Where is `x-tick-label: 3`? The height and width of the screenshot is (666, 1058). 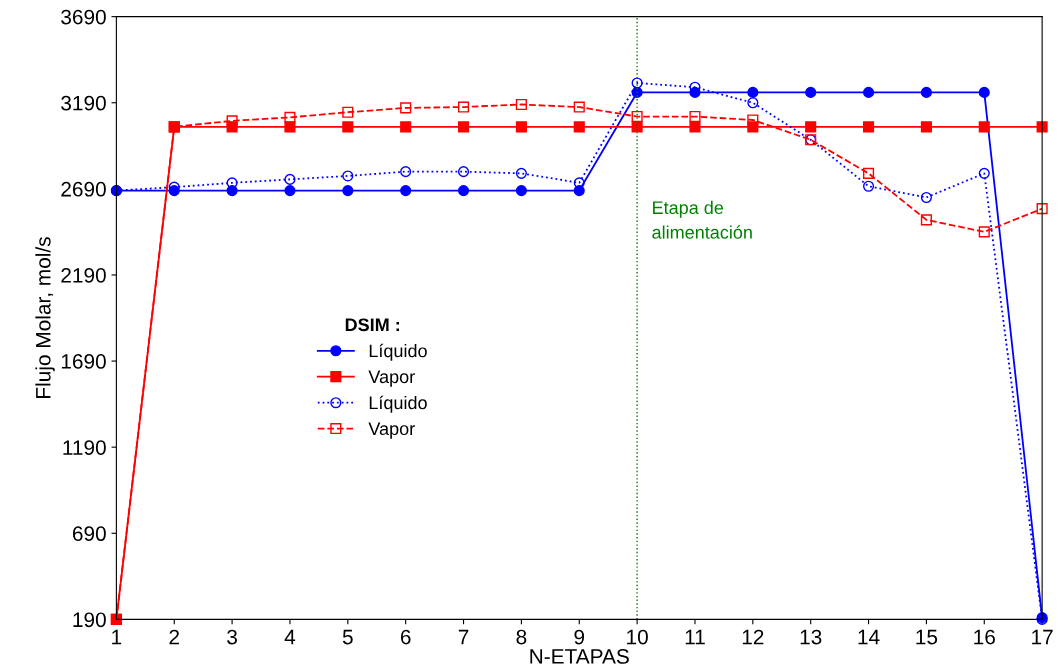 x-tick-label: 3 is located at coordinates (232, 637).